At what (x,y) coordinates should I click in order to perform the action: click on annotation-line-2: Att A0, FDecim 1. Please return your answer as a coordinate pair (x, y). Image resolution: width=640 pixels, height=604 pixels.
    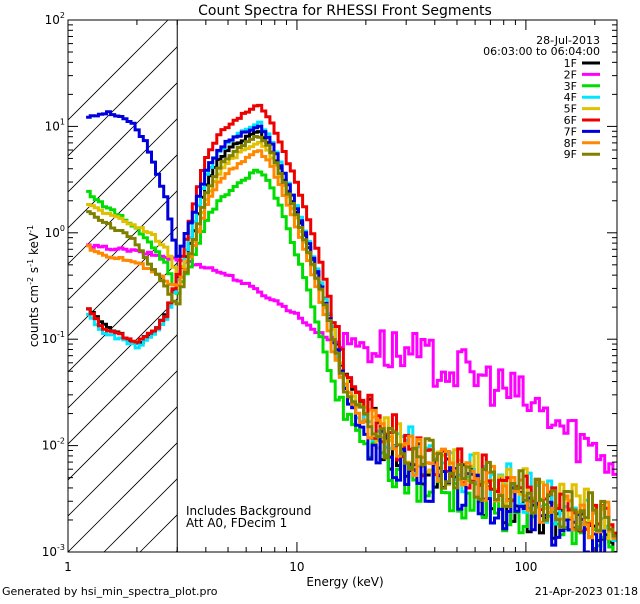
    Looking at the image, I should click on (236, 523).